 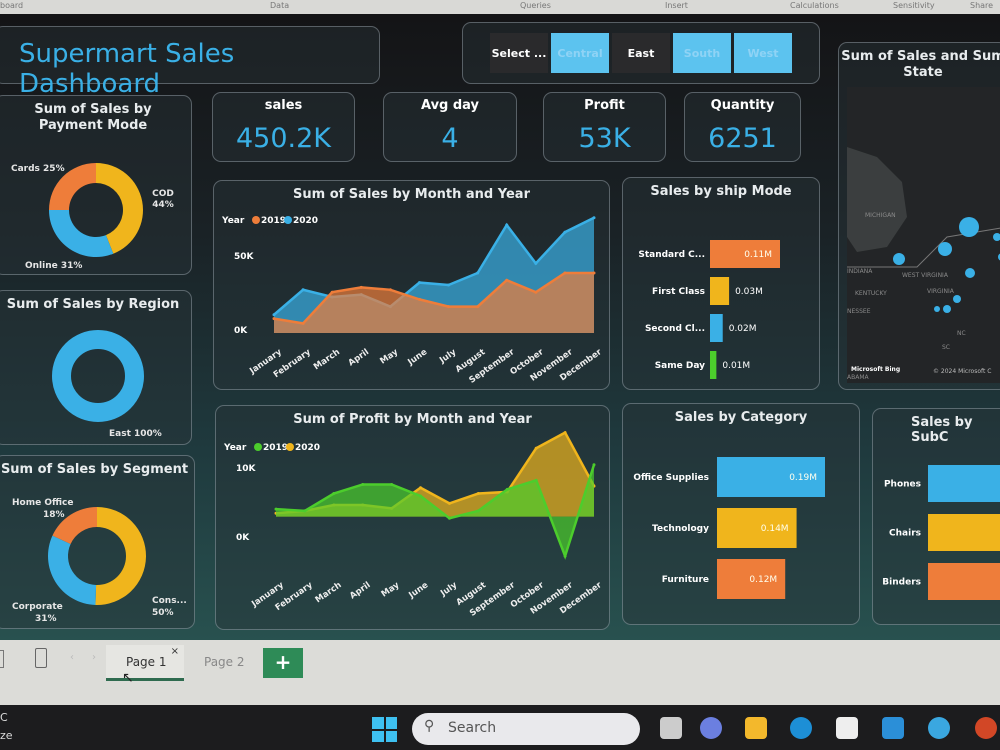 I want to click on task-view-icon, so click(x=671, y=728).